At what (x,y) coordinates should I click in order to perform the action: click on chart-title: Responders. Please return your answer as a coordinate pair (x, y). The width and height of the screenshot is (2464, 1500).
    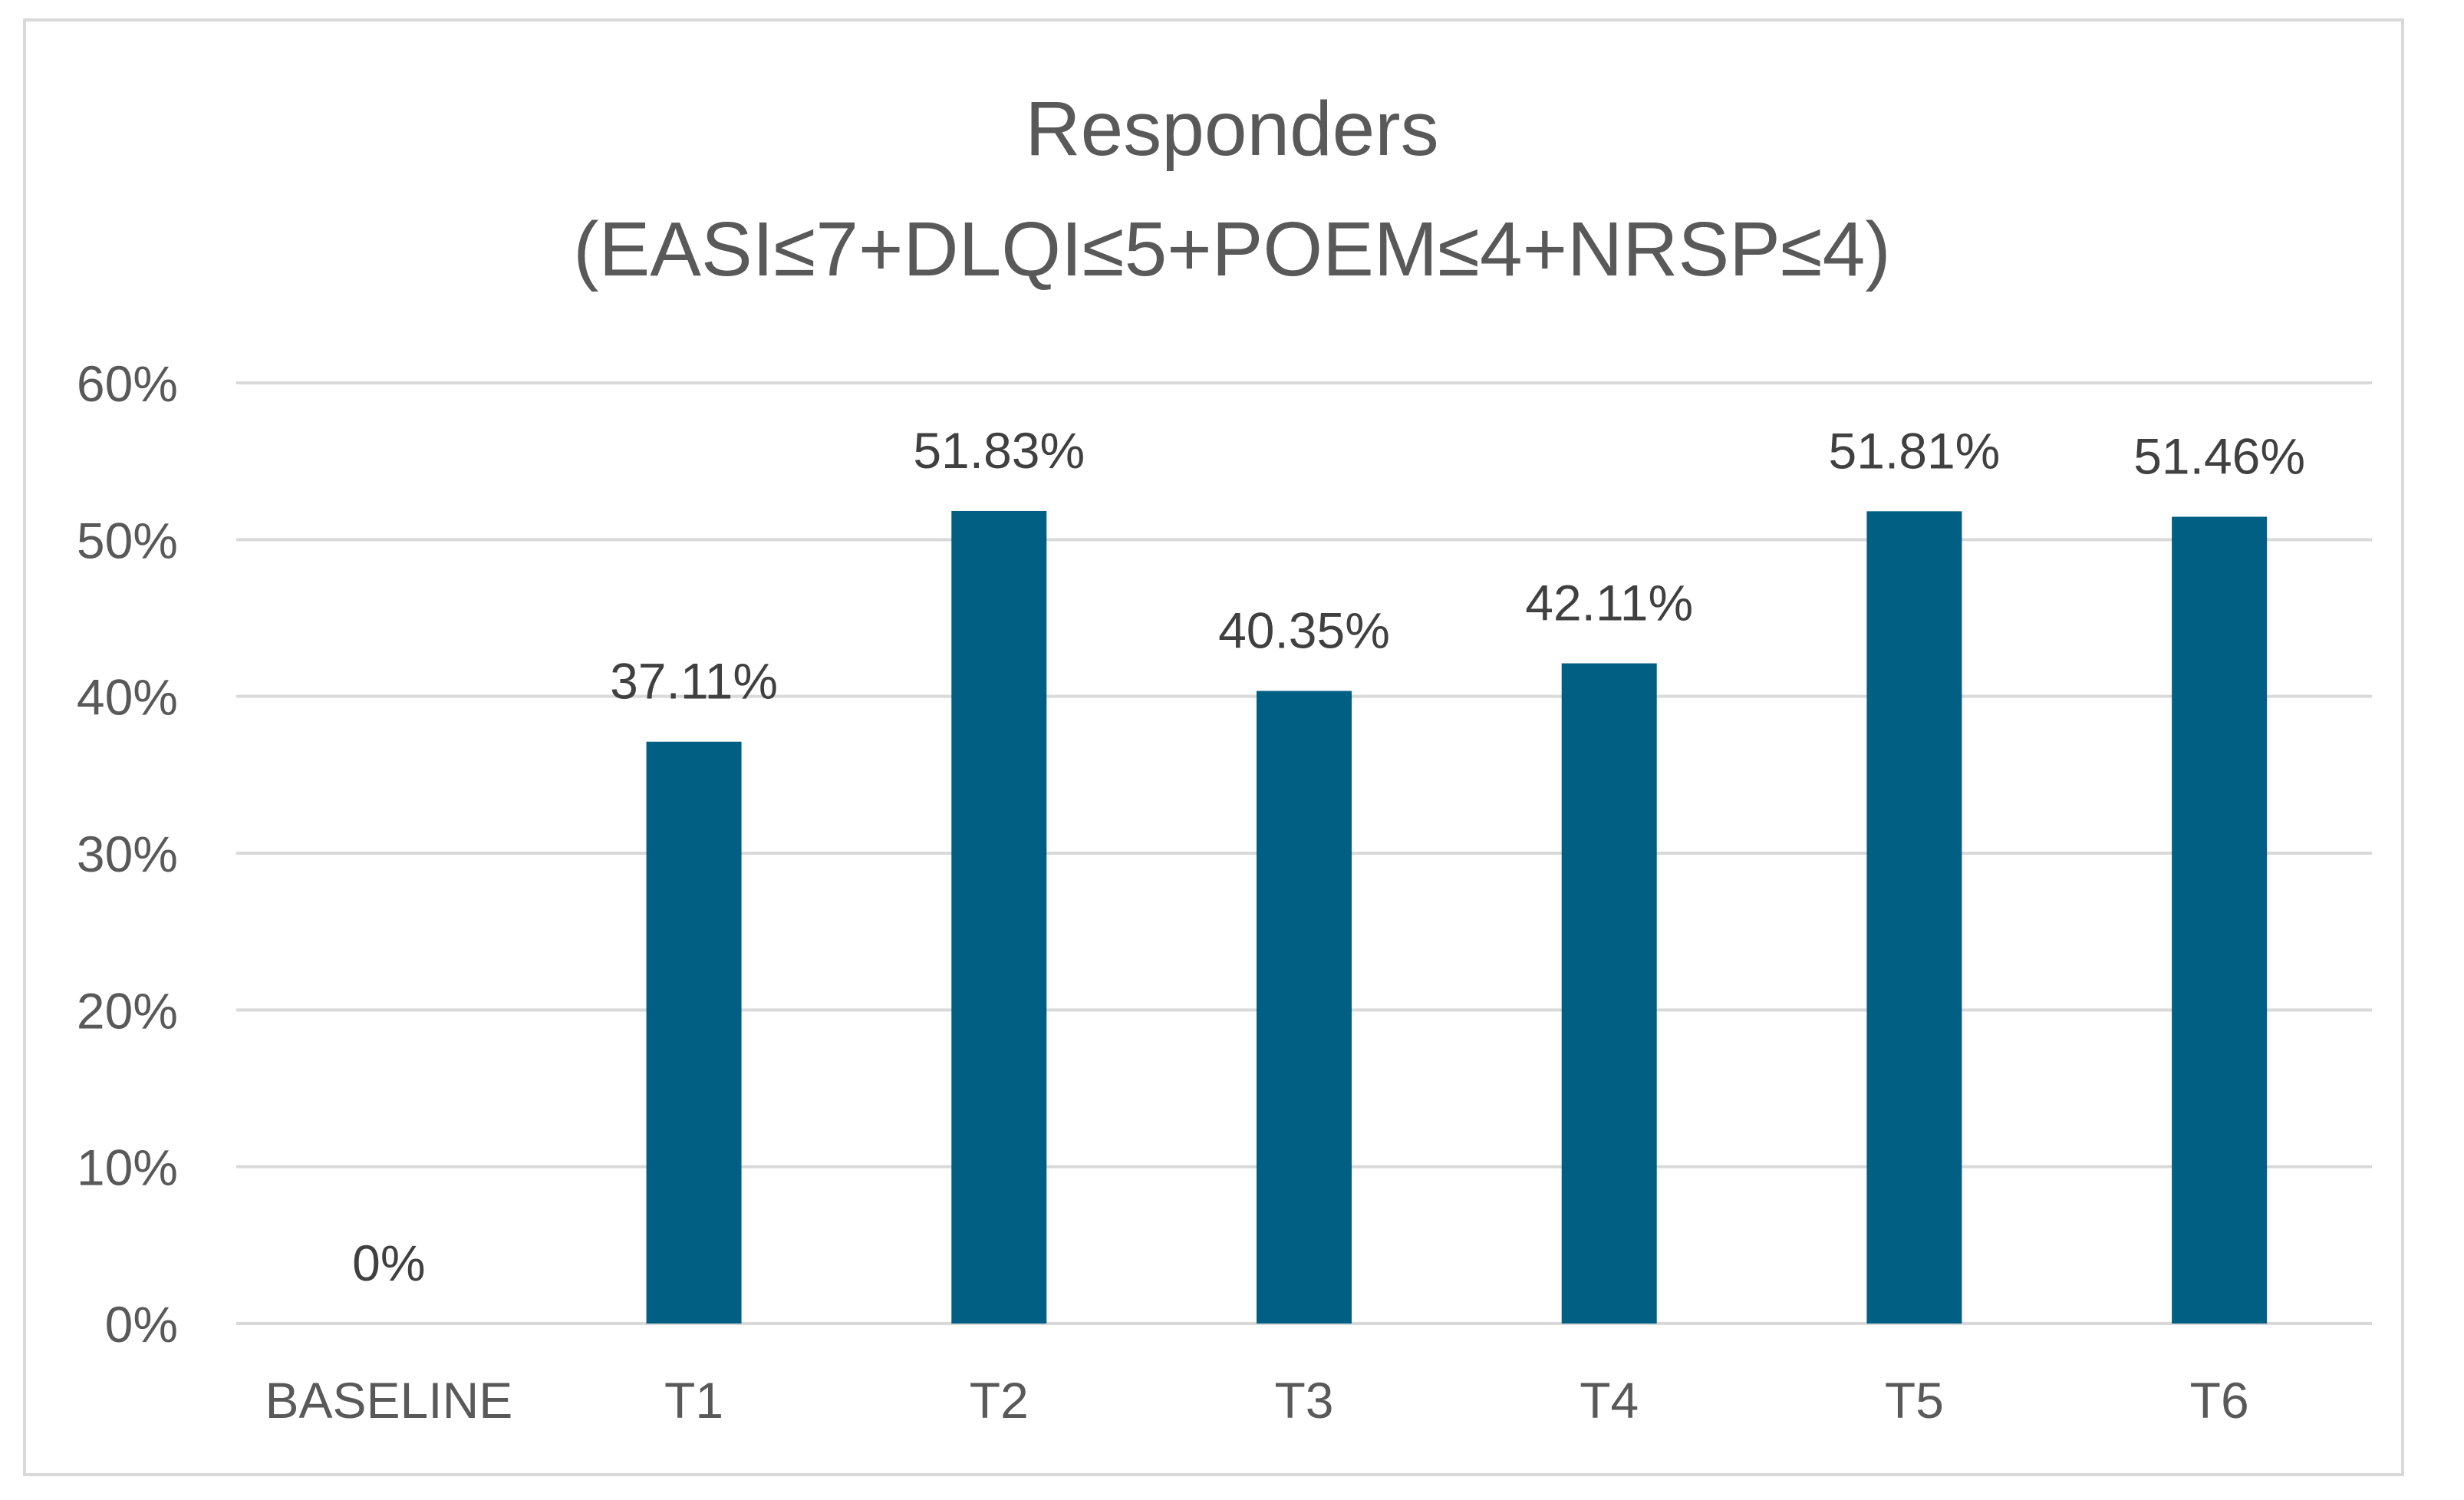
    Looking at the image, I should click on (1232, 129).